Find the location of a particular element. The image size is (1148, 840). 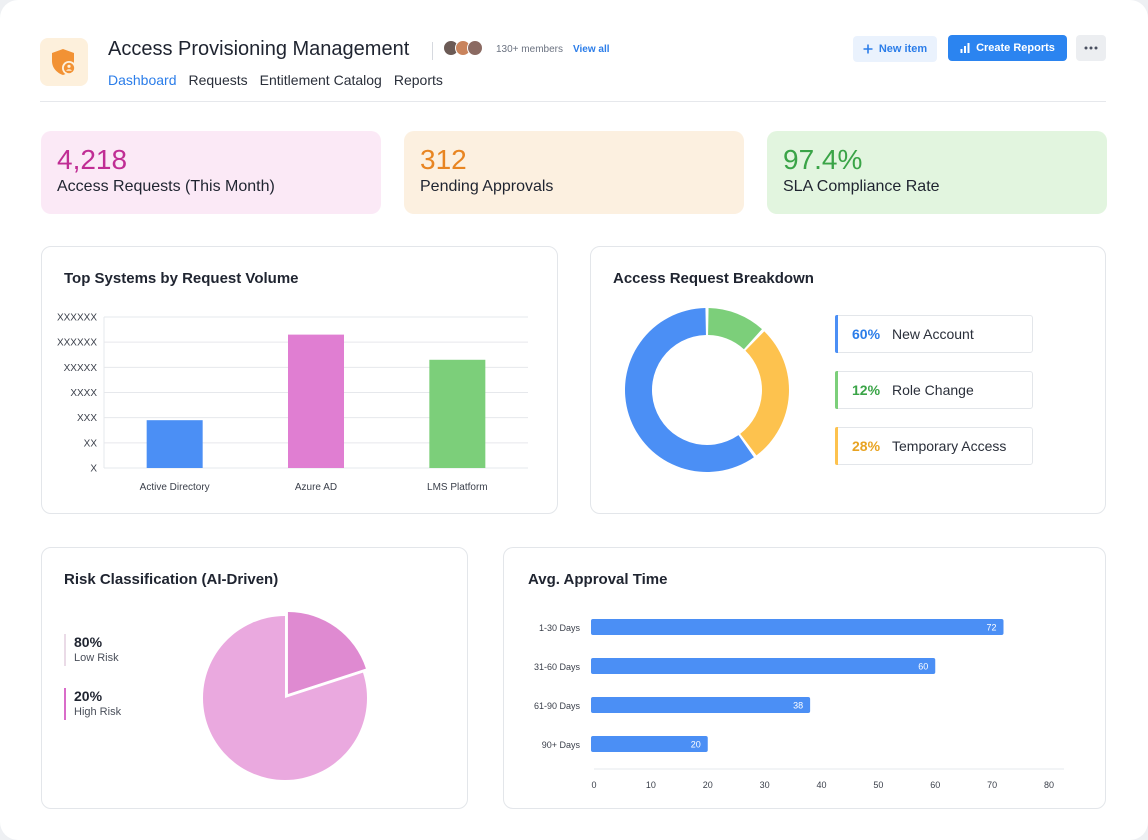

legend-item-temporary-access: 28% Temporary Access is located at coordinates (934, 446).